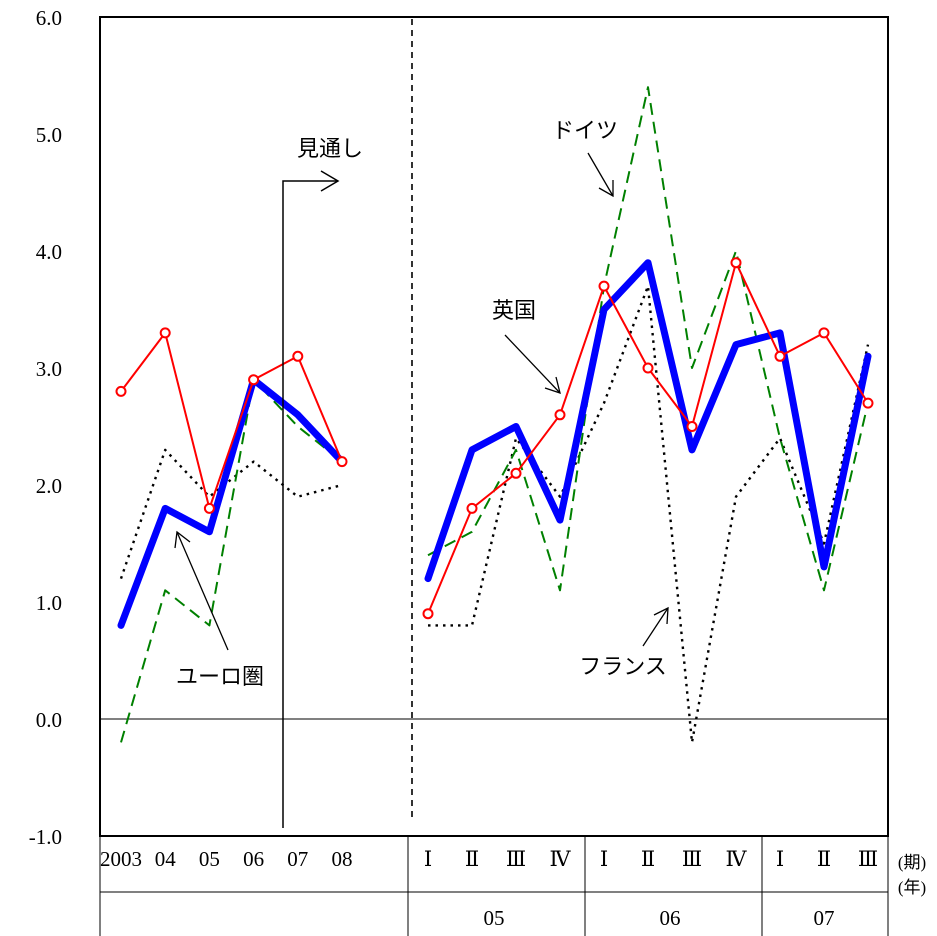  I want to click on forecast-marker, so click(311, 499).